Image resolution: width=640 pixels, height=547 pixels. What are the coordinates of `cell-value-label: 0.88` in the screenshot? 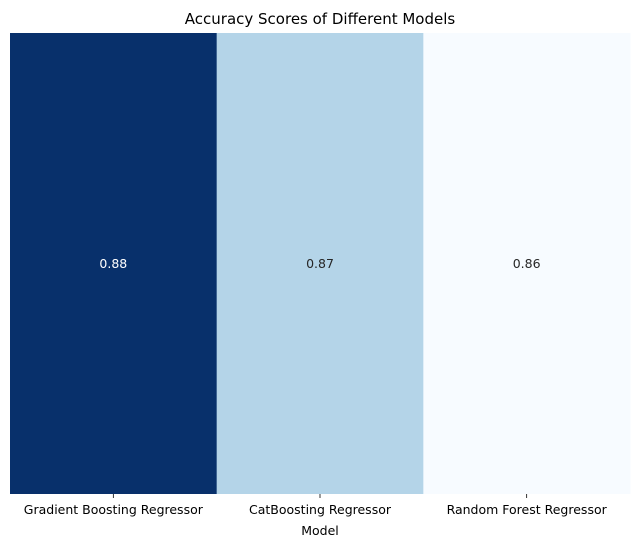 It's located at (113, 263).